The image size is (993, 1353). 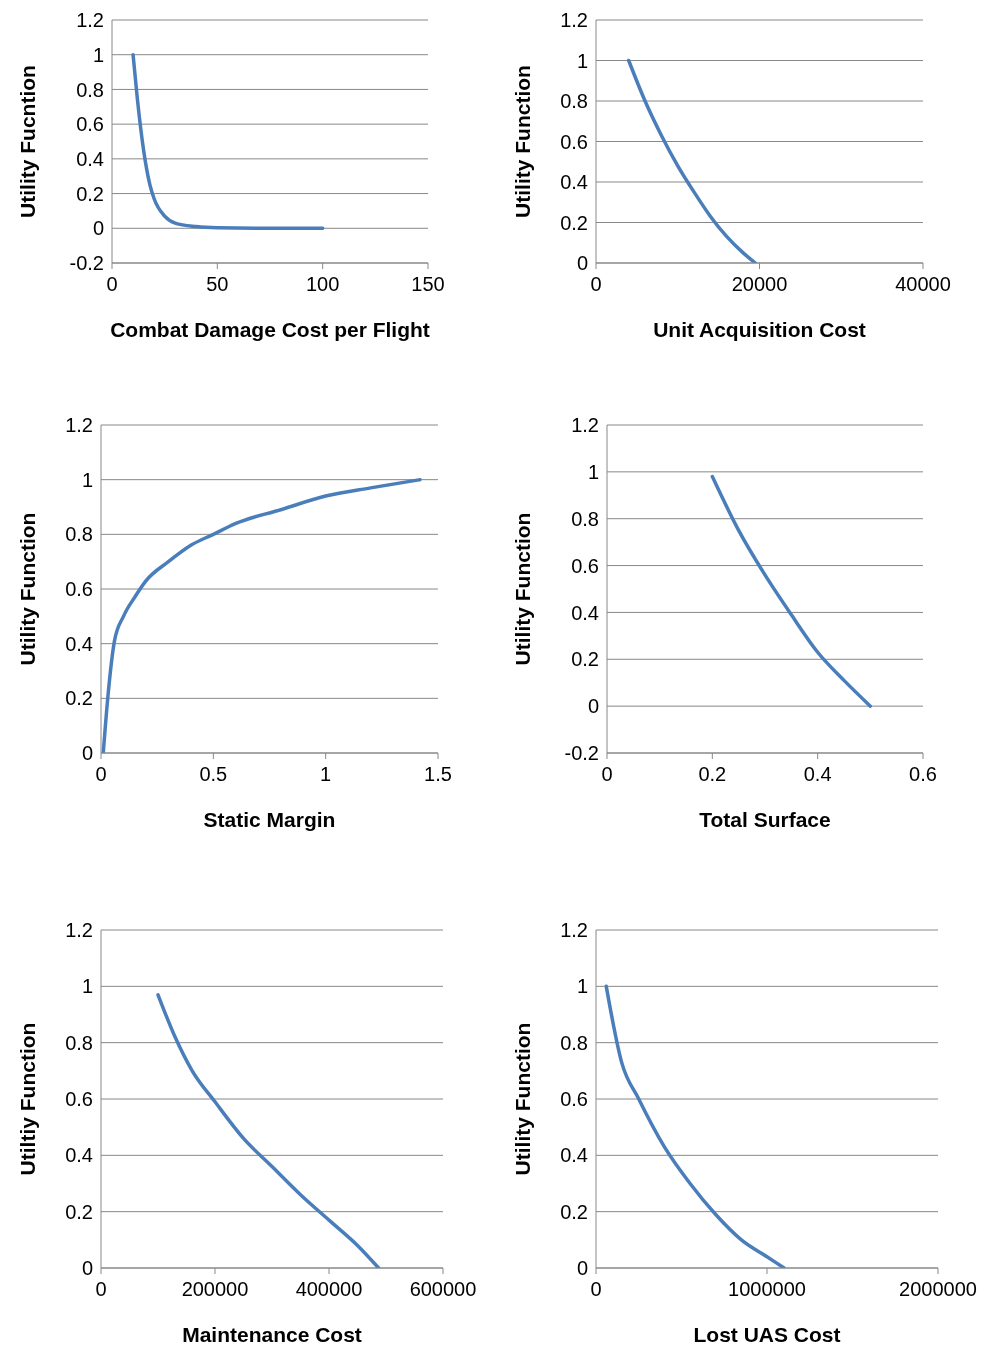 What do you see at coordinates (767, 1334) in the screenshot?
I see `x-axis-title: Lost UAS Cost` at bounding box center [767, 1334].